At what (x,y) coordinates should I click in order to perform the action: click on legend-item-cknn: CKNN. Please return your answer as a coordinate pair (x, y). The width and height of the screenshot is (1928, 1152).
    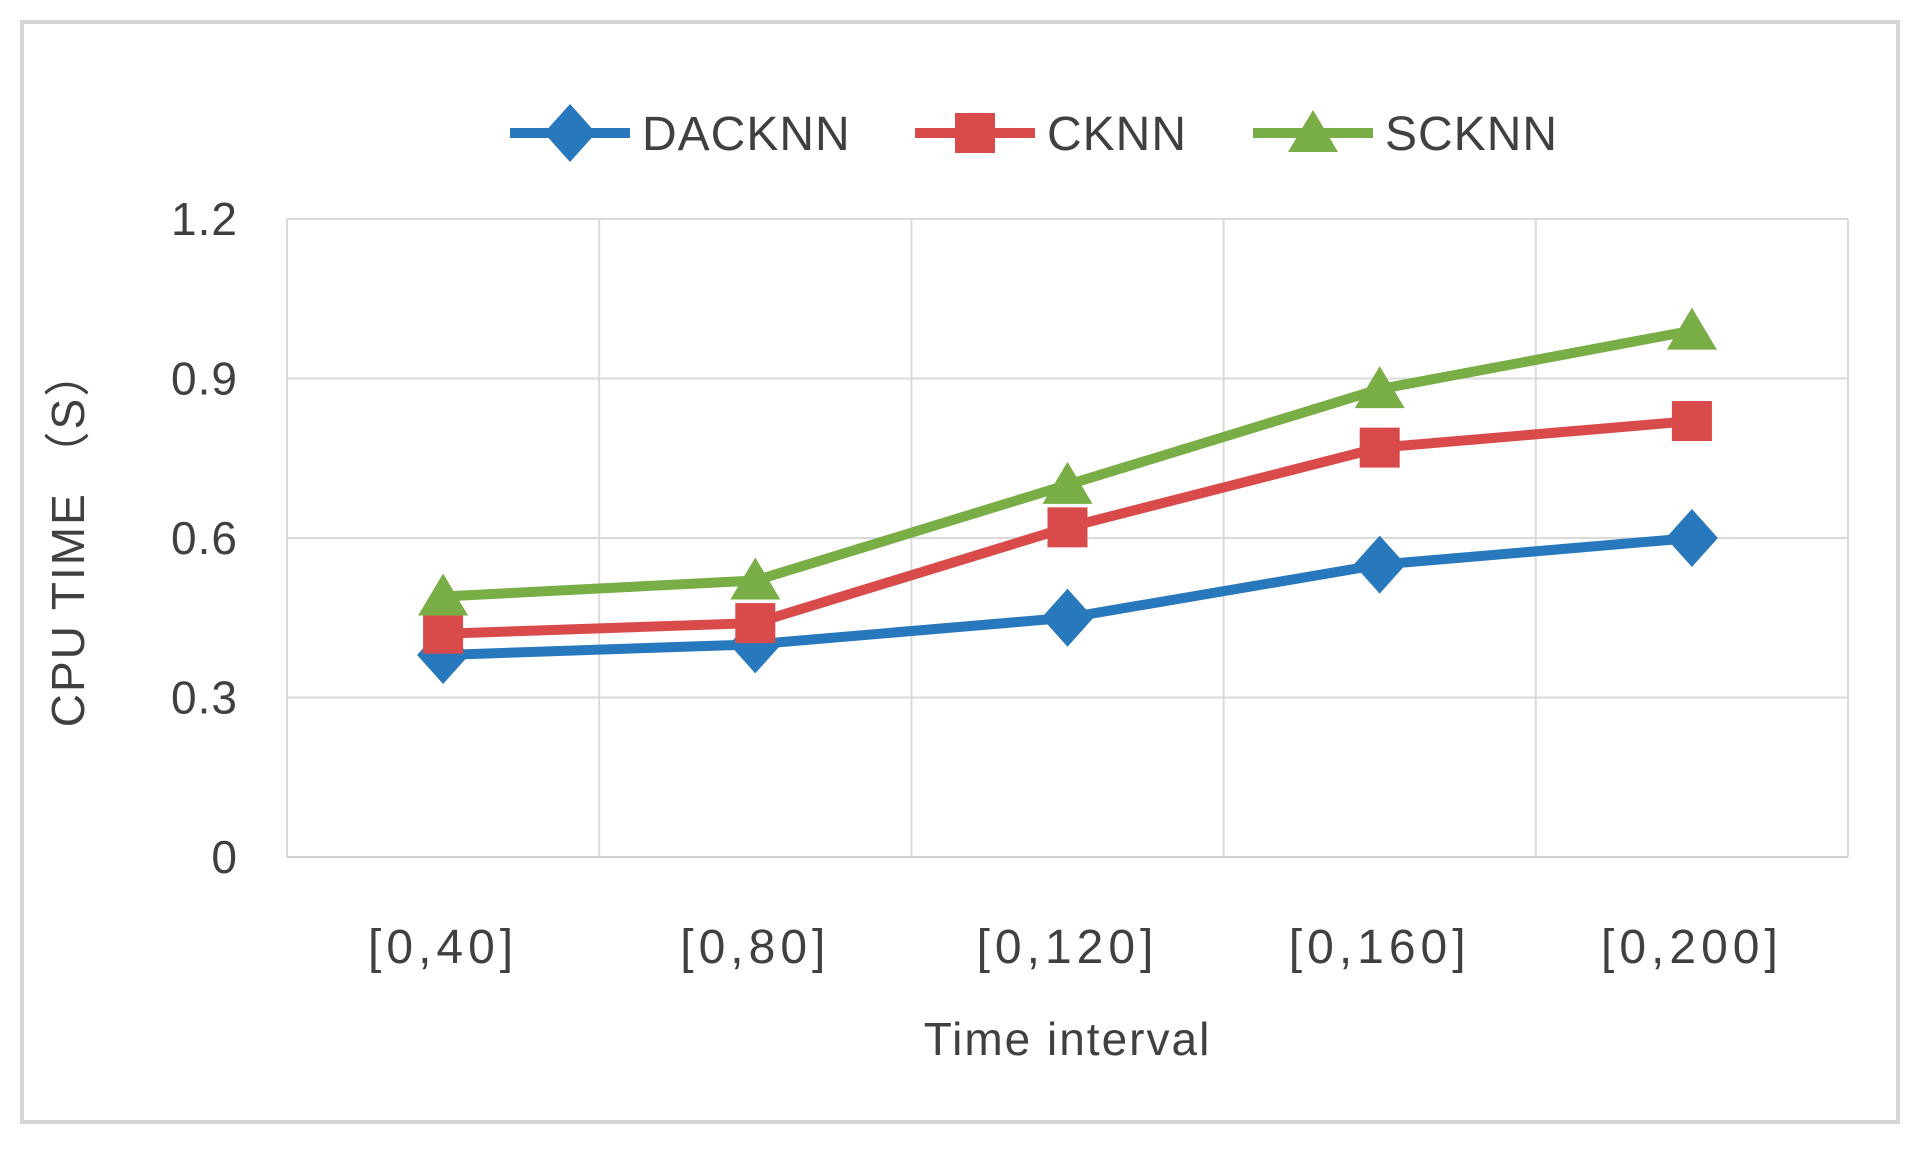
    Looking at the image, I should click on (1051, 134).